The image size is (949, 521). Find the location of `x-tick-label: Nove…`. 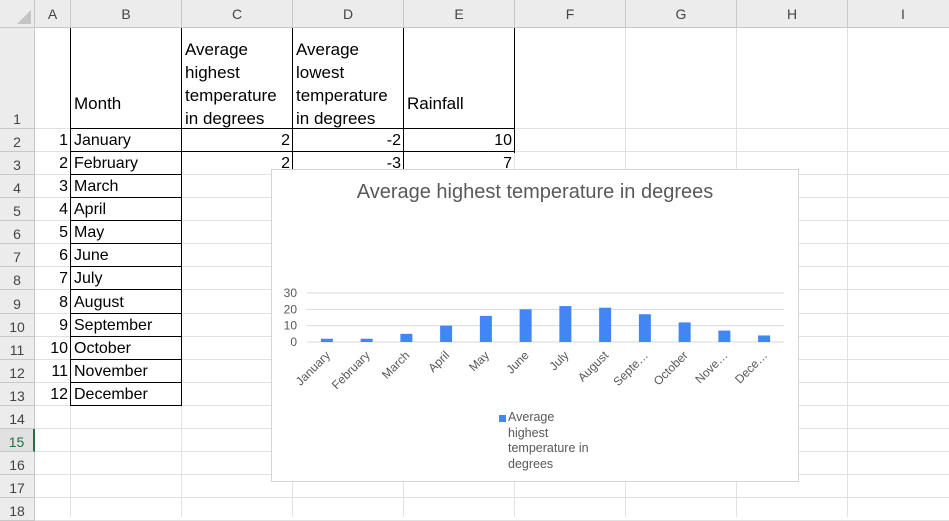

x-tick-label: Nove… is located at coordinates (711, 367).